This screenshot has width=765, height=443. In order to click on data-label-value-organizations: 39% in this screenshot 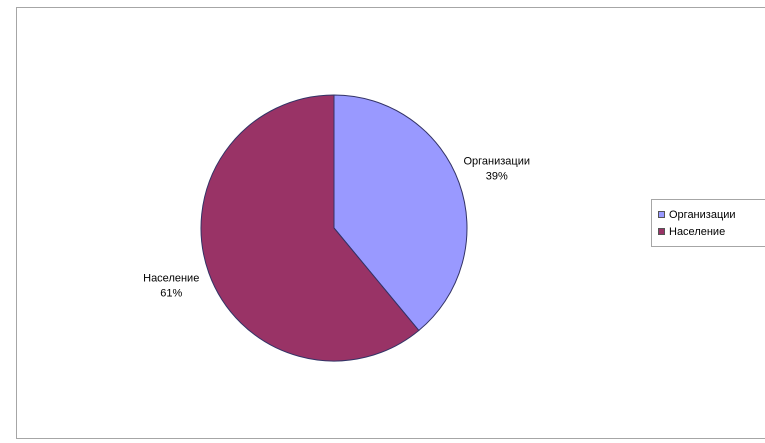, I will do `click(497, 176)`.